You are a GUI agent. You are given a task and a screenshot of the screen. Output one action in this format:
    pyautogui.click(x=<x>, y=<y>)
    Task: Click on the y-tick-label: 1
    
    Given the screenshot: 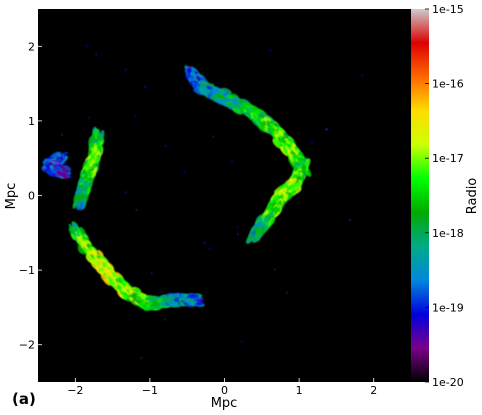 What is the action you would take?
    pyautogui.click(x=31, y=121)
    